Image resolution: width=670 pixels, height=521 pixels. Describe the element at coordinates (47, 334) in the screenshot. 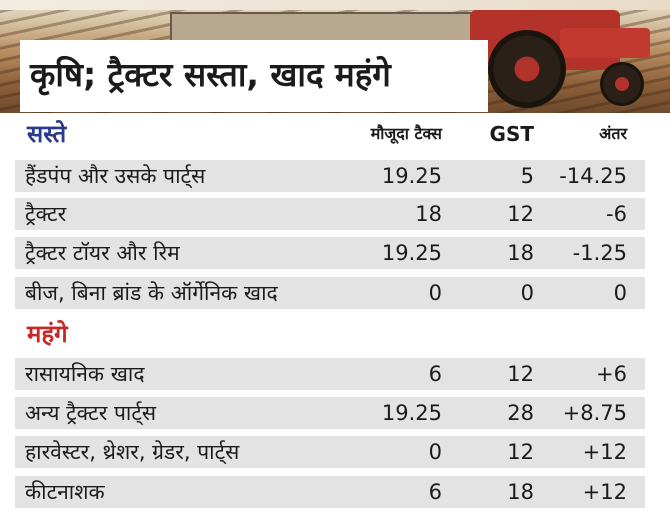

I see `section-label-costlier: महंगे` at that location.